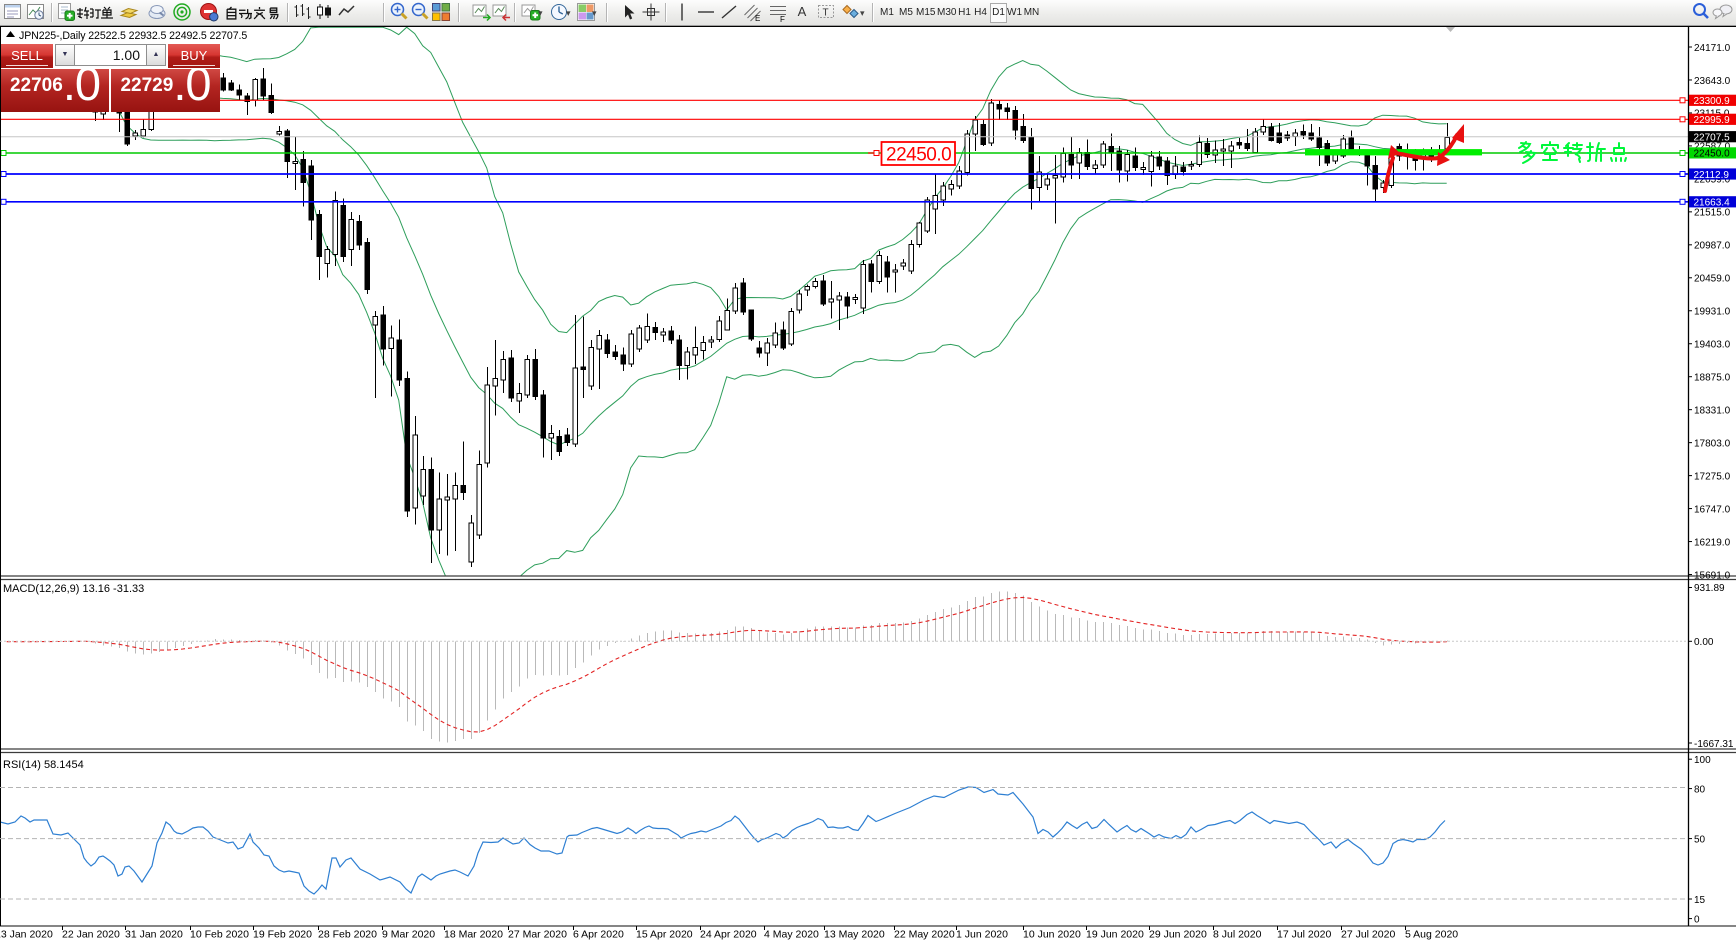  I want to click on svg-text: 6 Apr 2020, so click(598, 935).